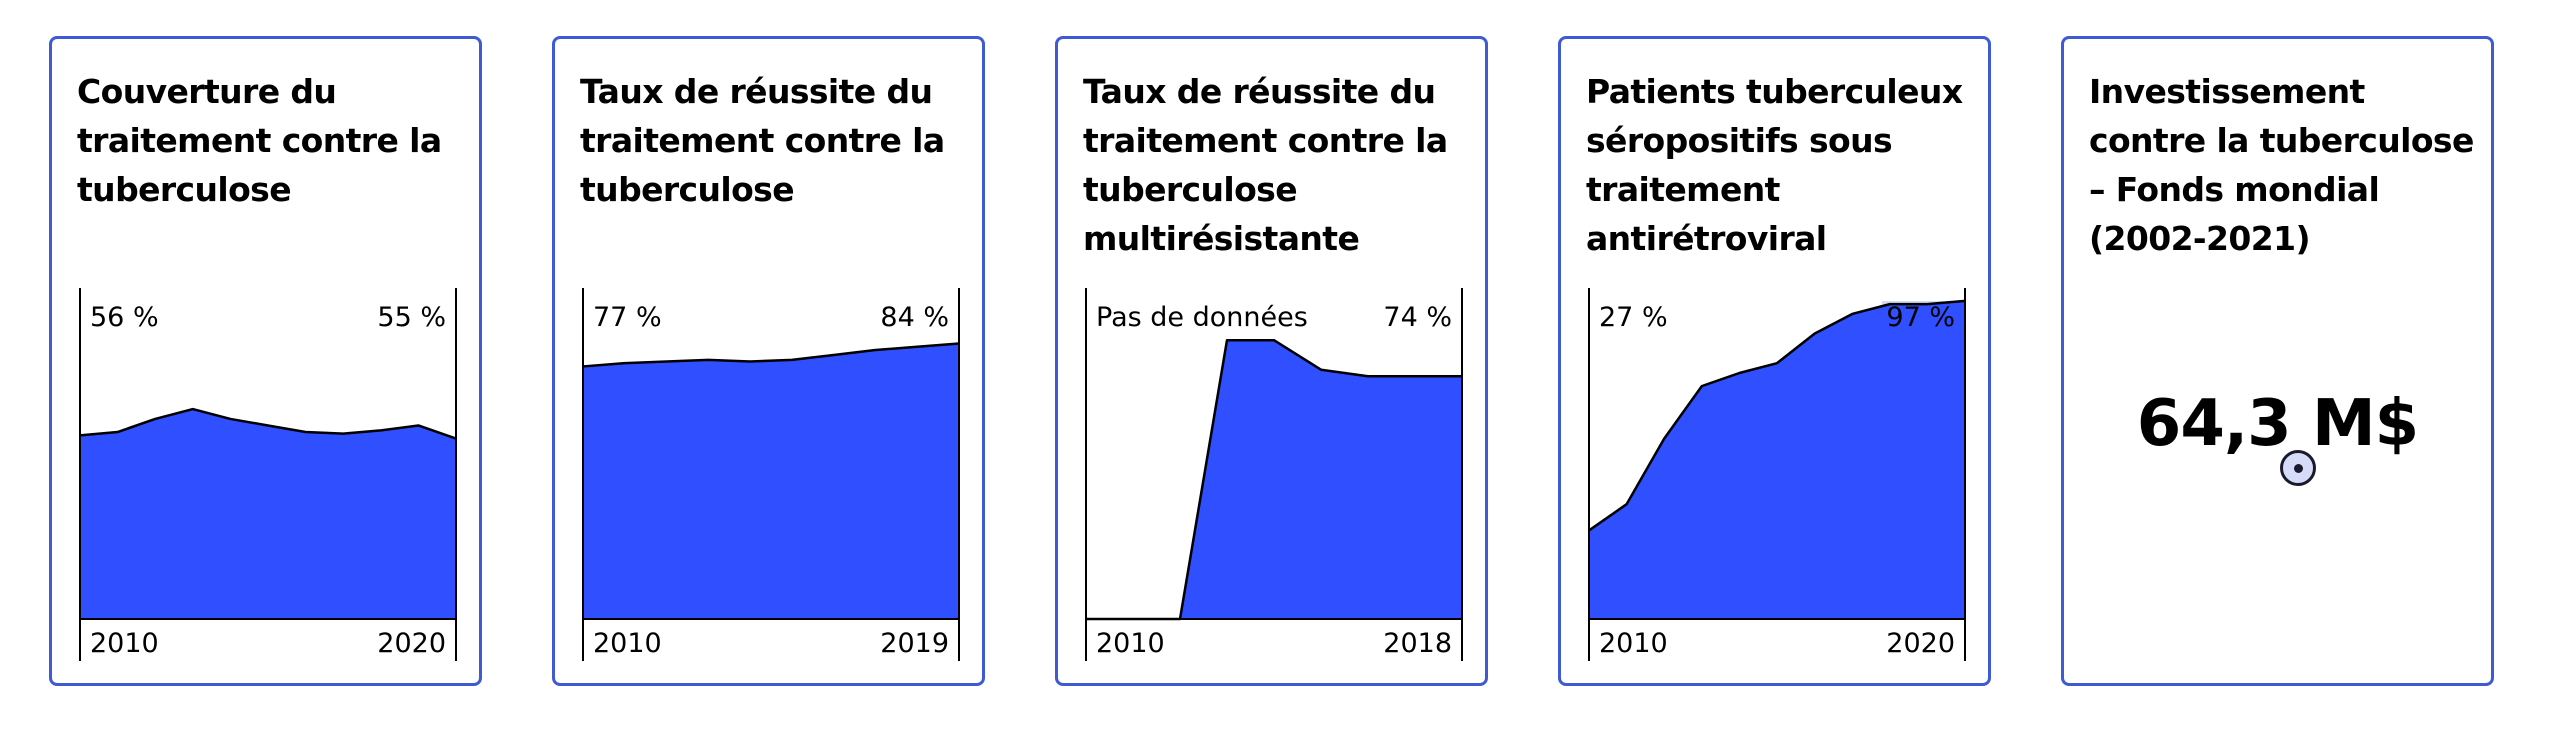 Image resolution: width=2560 pixels, height=738 pixels. What do you see at coordinates (411, 317) in the screenshot?
I see `end-value-label: 55 %` at bounding box center [411, 317].